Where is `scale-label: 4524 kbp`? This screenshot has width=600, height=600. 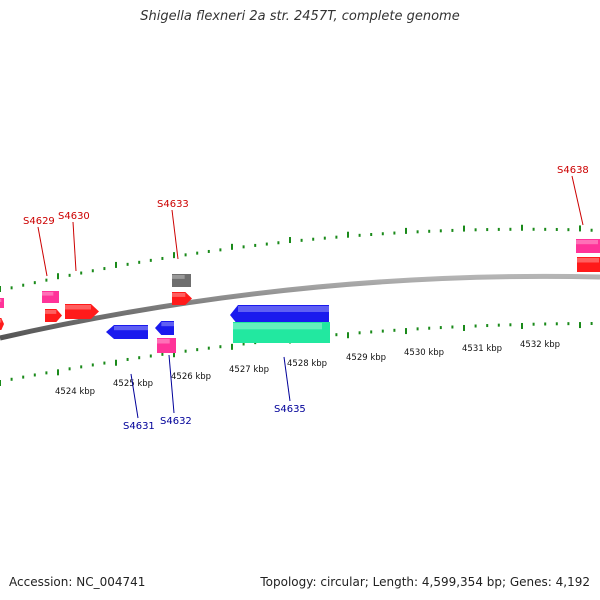
scale-label: 4524 kbp is located at coordinates (75, 392).